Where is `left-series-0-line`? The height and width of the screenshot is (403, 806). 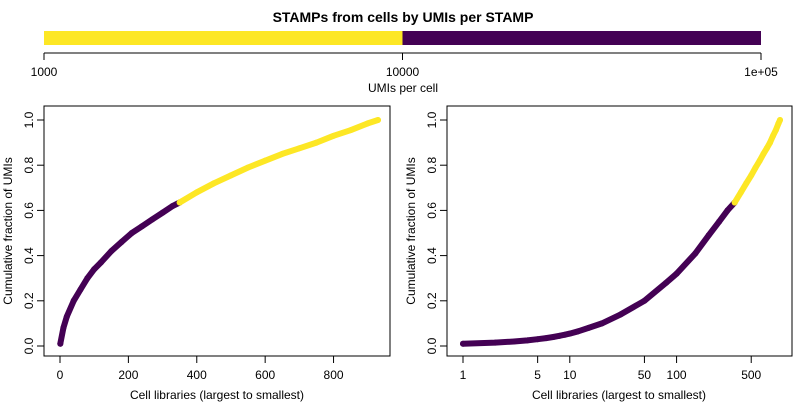
left-series-0-line is located at coordinates (120, 273).